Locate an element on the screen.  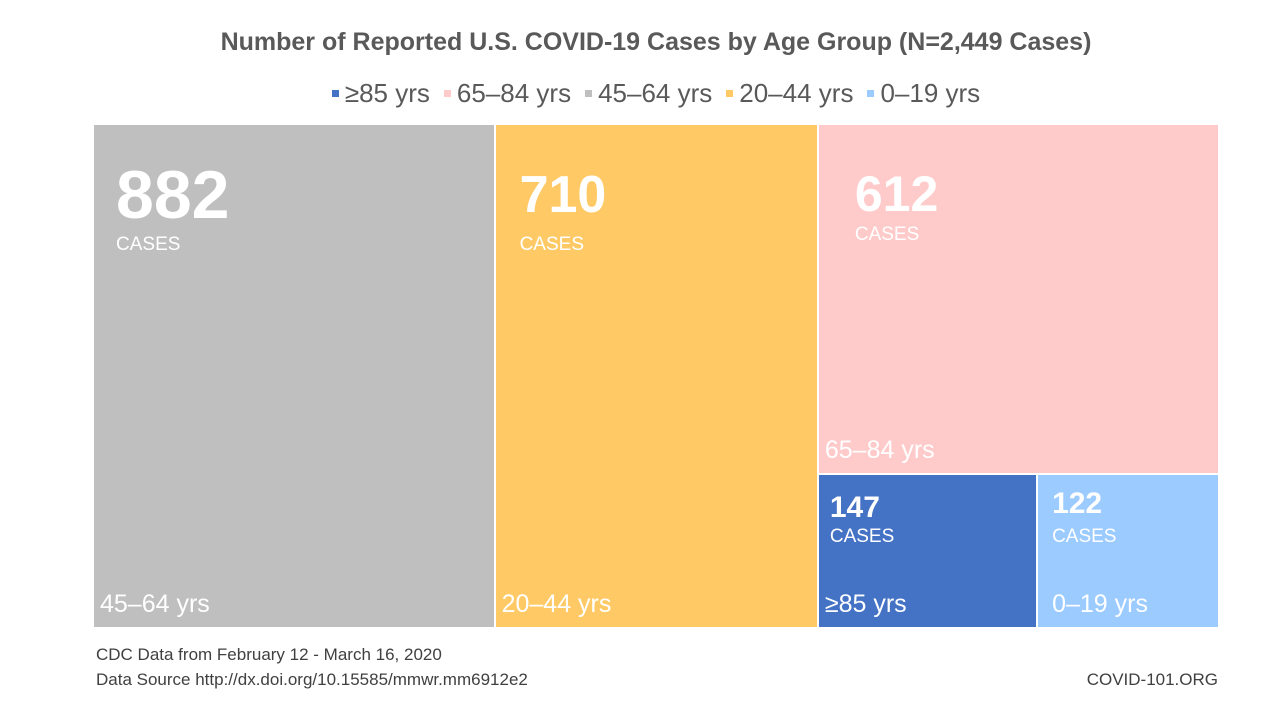
tile-value: 882 is located at coordinates (173, 195).